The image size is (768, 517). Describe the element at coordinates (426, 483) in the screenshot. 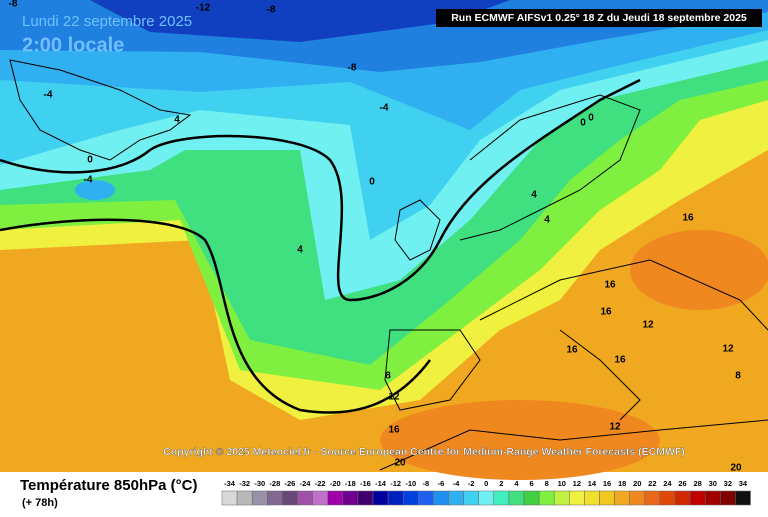

I see `legend-label: -8` at that location.